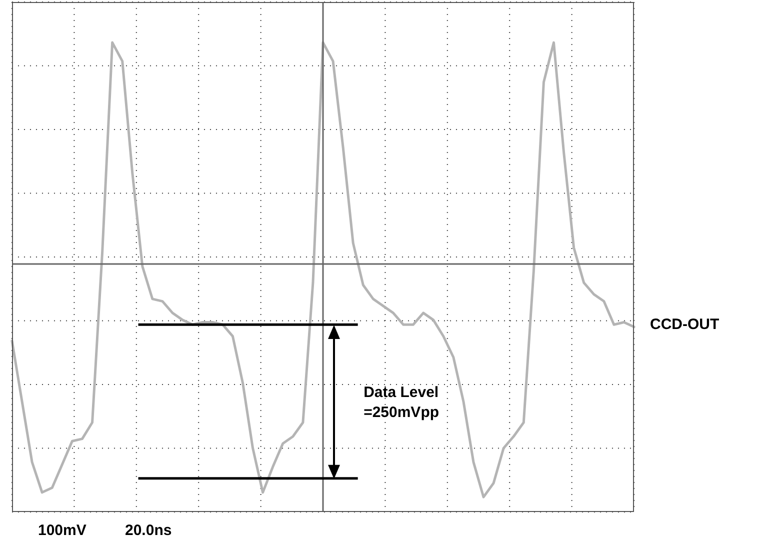 The image size is (763, 546). What do you see at coordinates (62, 530) in the screenshot?
I see `text: 100mV` at bounding box center [62, 530].